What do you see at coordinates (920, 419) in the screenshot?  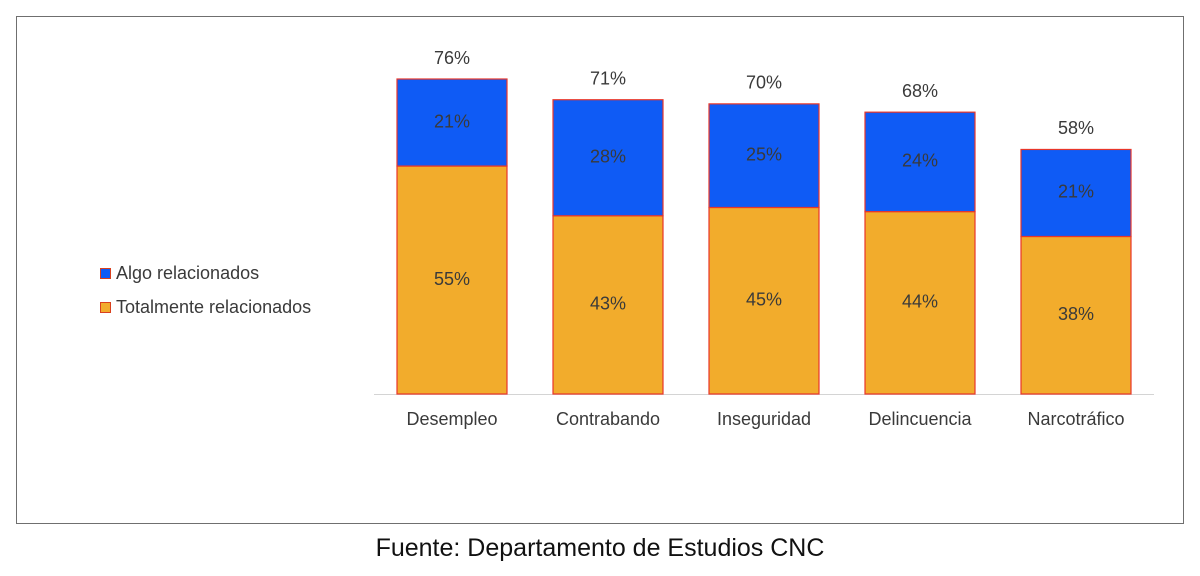 I see `x-tick-label-3: Delincuencia` at bounding box center [920, 419].